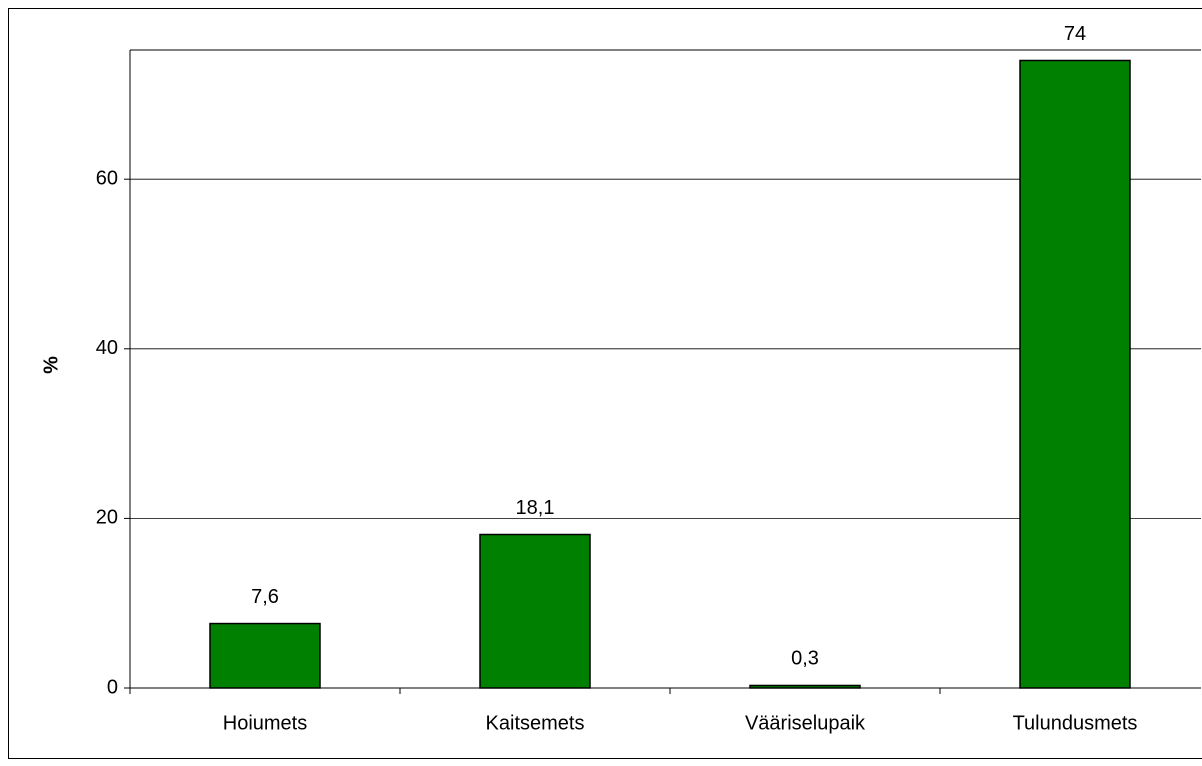 This screenshot has width=1202, height=766. Describe the element at coordinates (1075, 723) in the screenshot. I see `x-tick-label: Tulundusmets` at that location.